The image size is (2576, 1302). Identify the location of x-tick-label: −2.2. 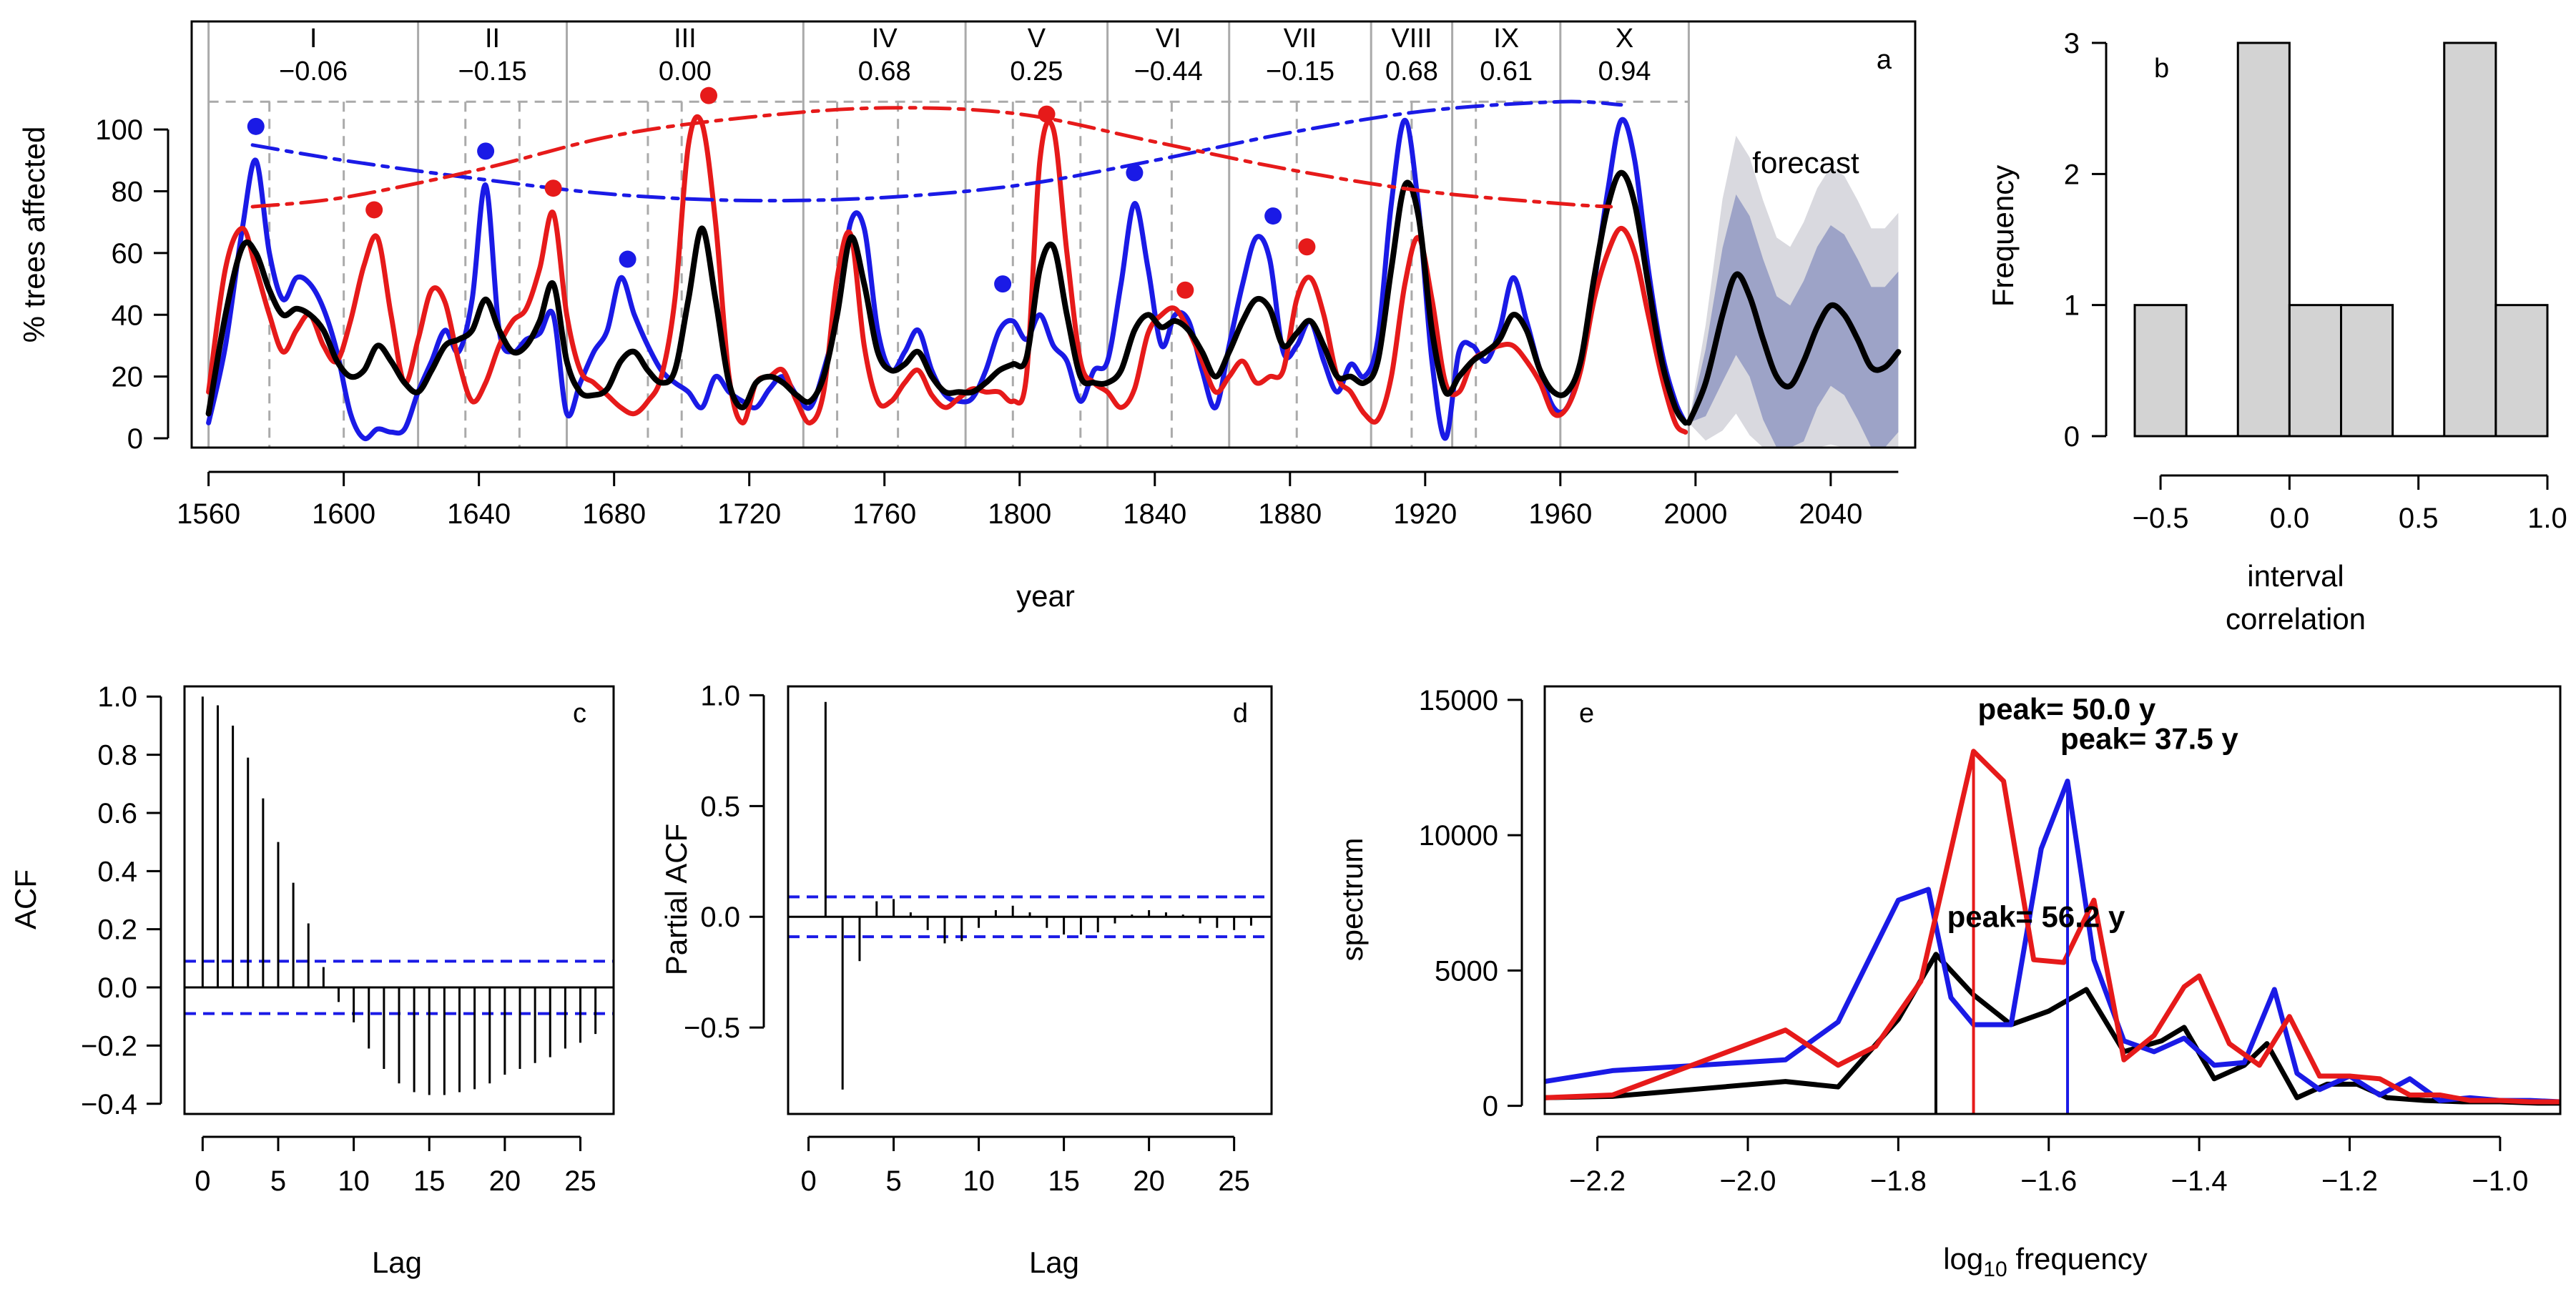
(1598, 1181).